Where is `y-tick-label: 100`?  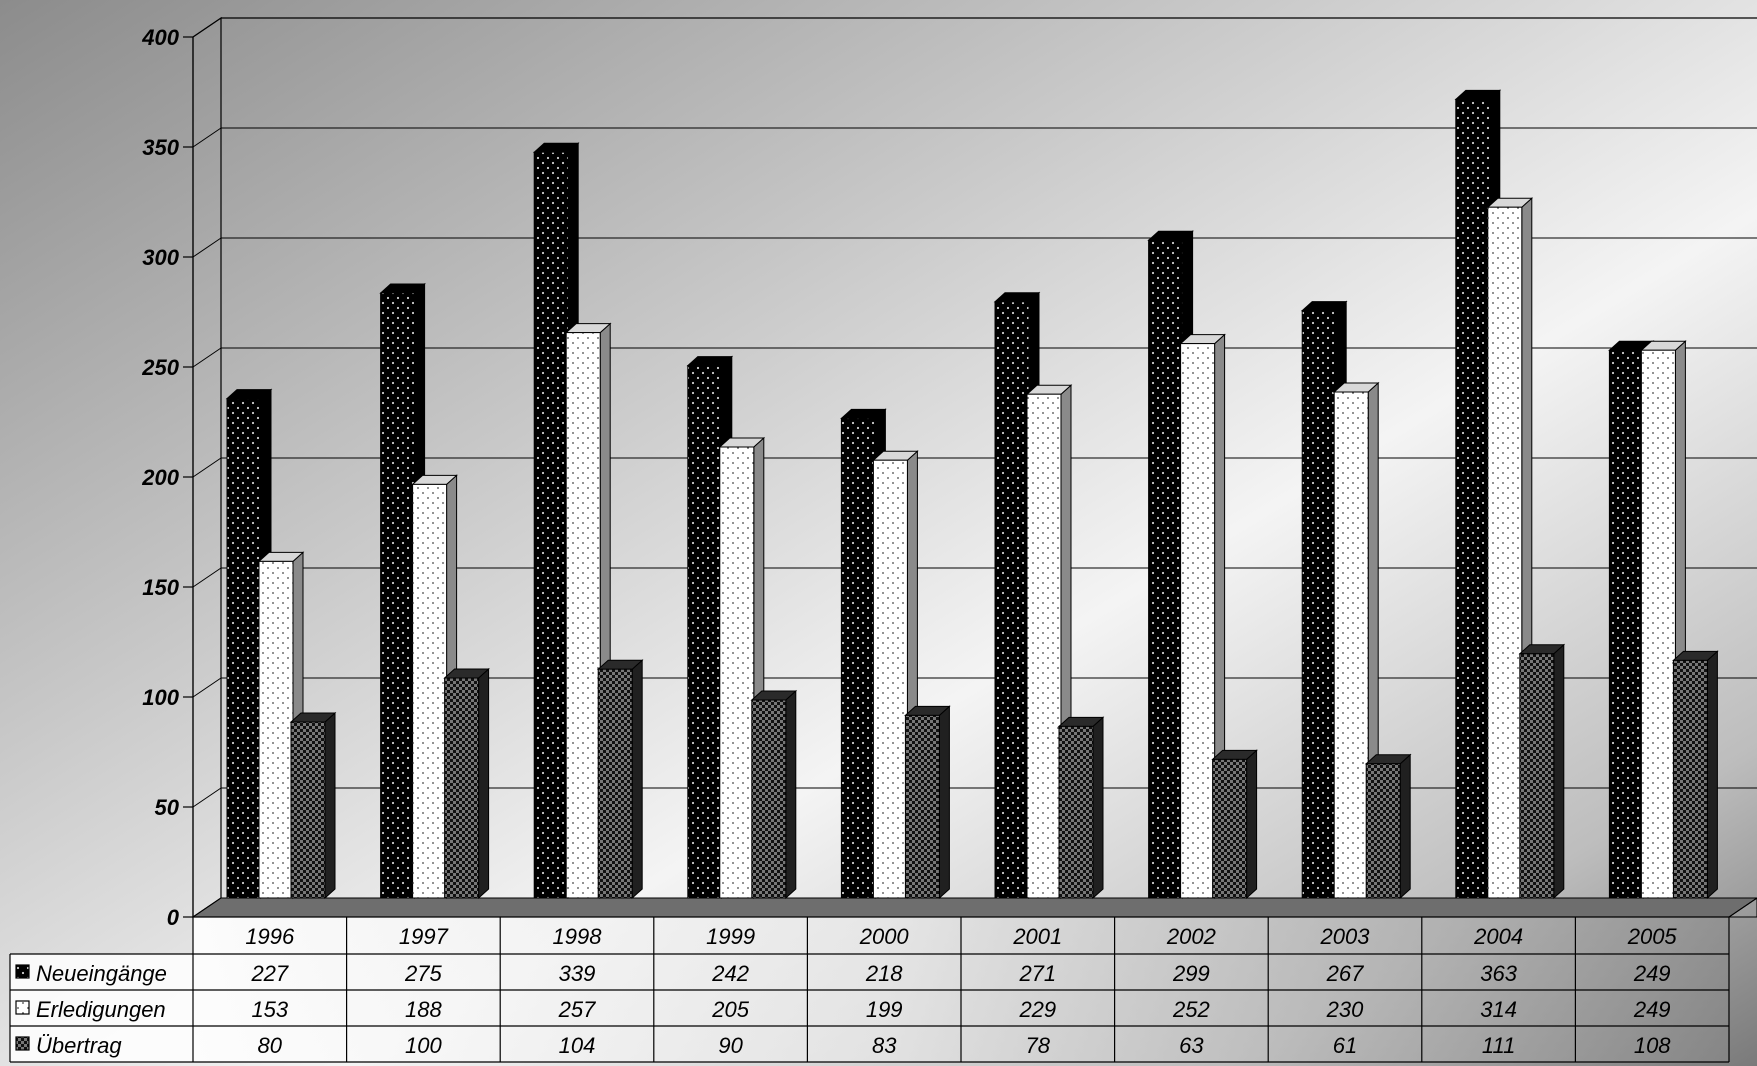
y-tick-label: 100 is located at coordinates (160, 697).